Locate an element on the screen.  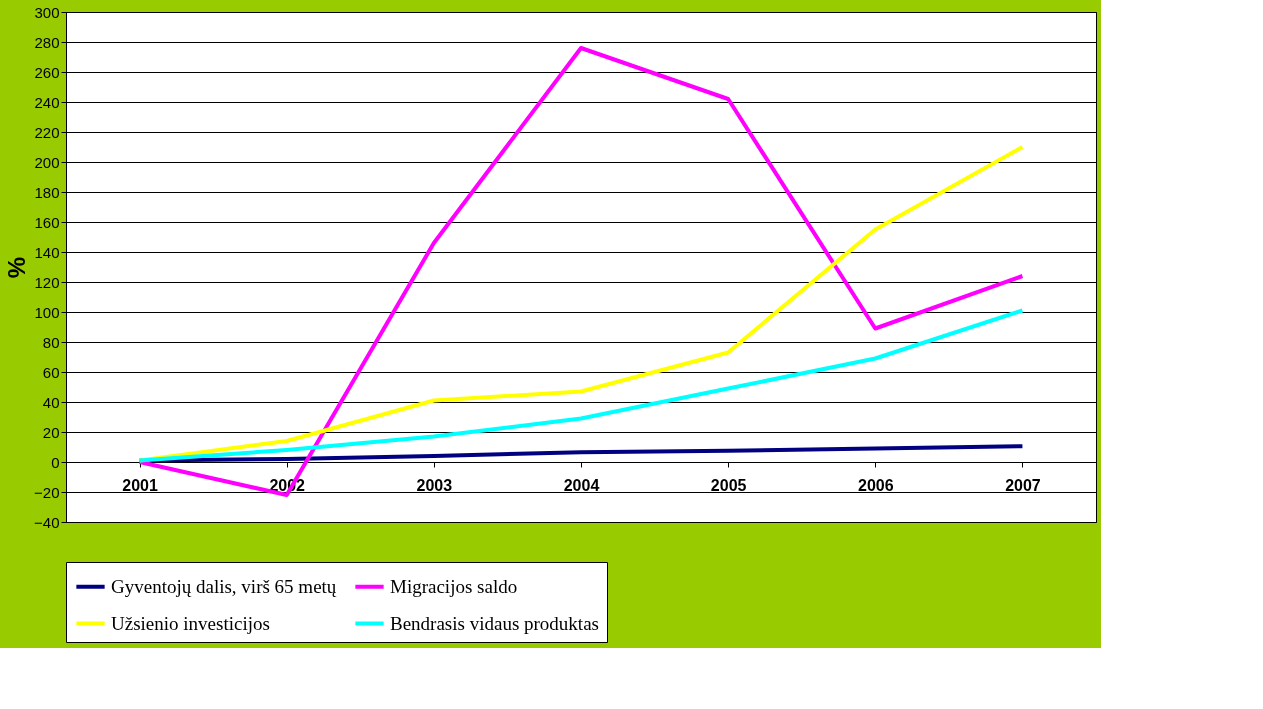
y-tick-label: 100 is located at coordinates (47, 312).